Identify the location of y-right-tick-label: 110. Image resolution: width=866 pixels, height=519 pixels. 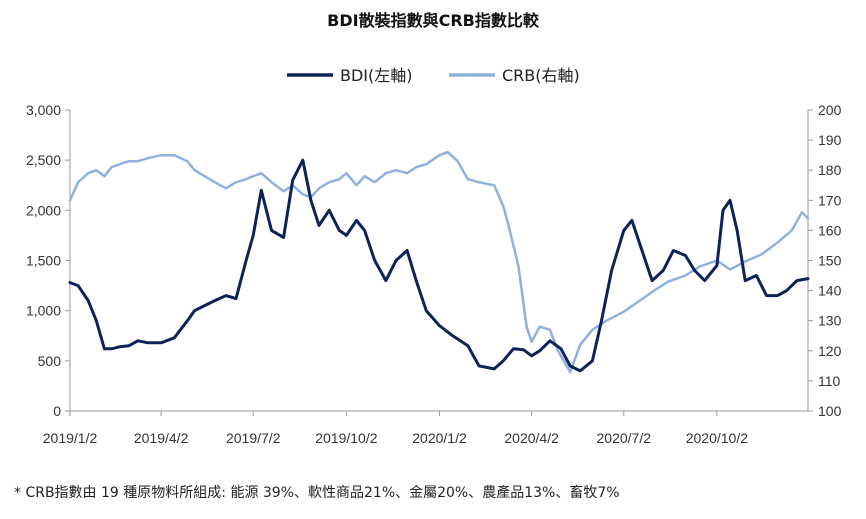
(829, 381).